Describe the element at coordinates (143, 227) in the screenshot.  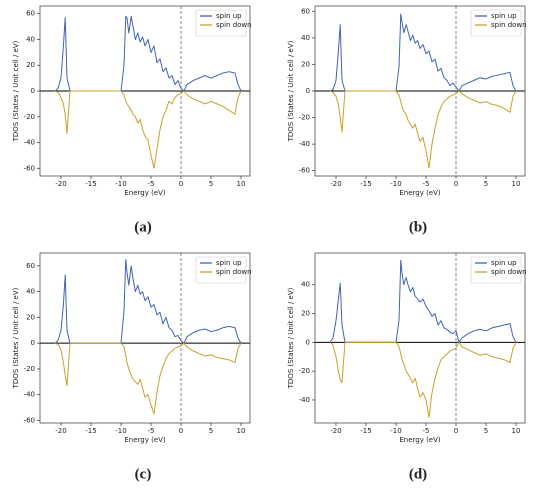
I see `caption: (a)` at that location.